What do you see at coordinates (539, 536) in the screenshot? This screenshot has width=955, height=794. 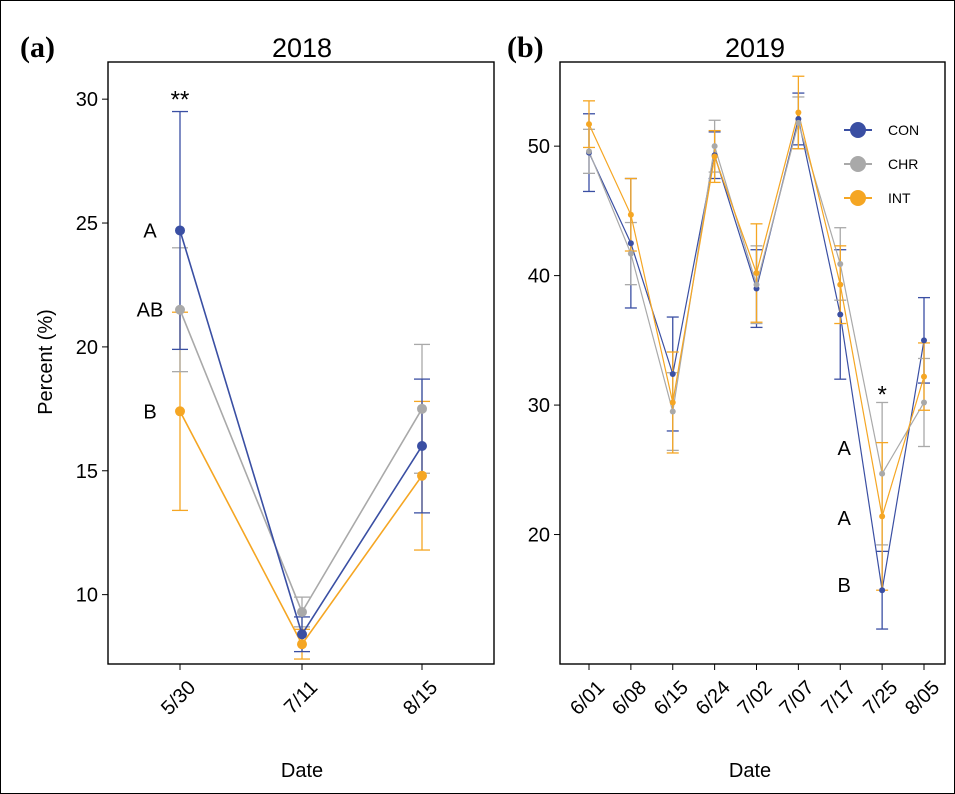 I see `panel-b-ytick-label: 20` at bounding box center [539, 536].